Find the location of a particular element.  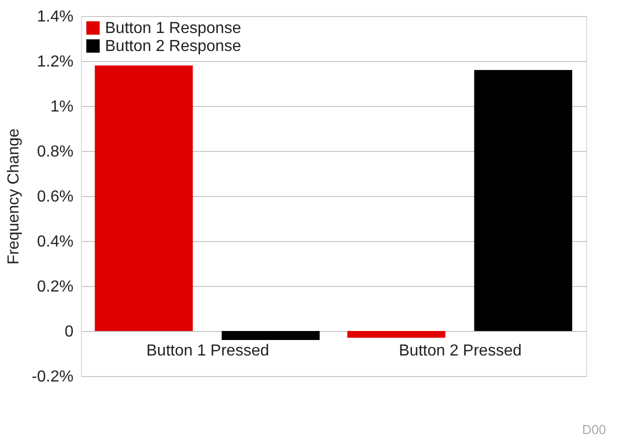

x-tick-label: Button 1 Pressed is located at coordinates (208, 351).